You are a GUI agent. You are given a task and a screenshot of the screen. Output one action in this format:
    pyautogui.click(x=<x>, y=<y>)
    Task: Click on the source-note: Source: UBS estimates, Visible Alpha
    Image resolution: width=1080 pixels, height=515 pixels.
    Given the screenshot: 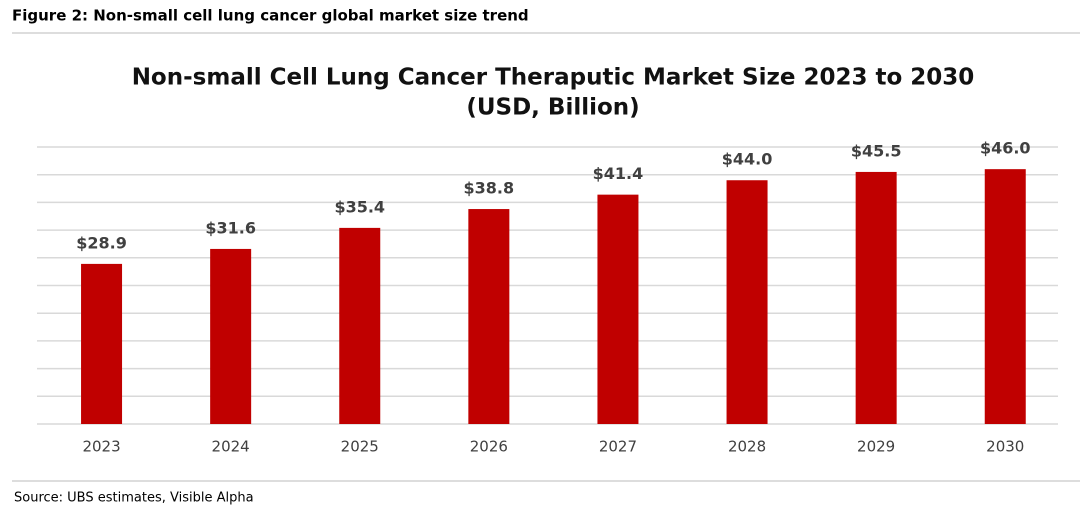 What is the action you would take?
    pyautogui.click(x=134, y=498)
    